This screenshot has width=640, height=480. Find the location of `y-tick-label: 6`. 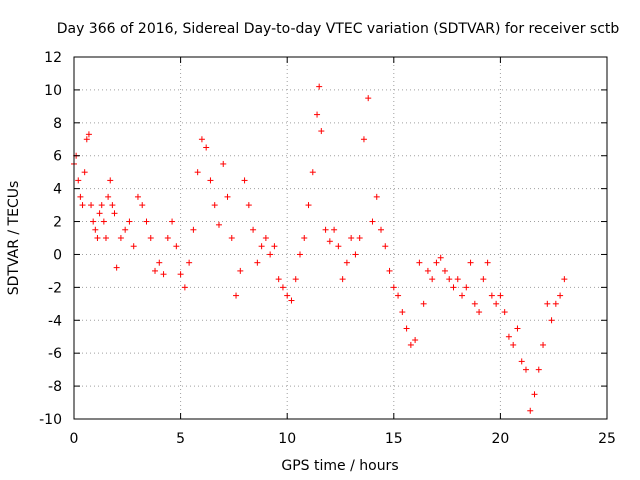

y-tick-label: 6 is located at coordinates (57, 157).